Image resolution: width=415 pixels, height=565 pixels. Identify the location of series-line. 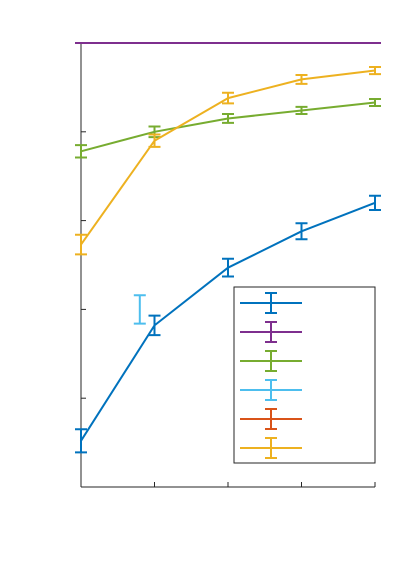
(228, 127).